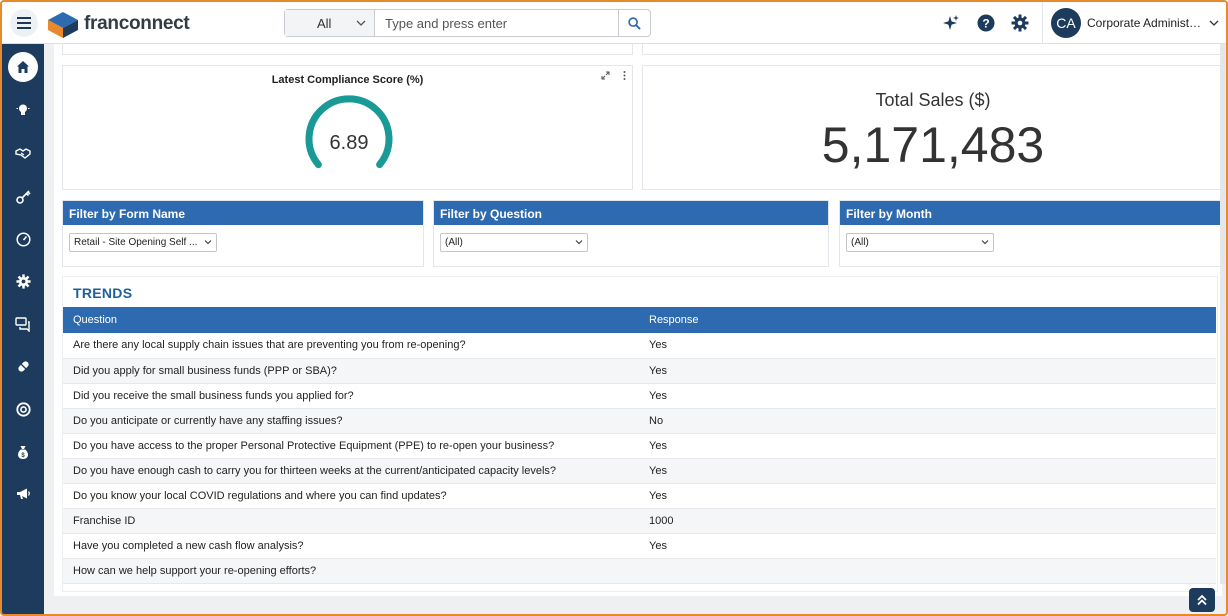 This screenshot has height=616, width=1228. What do you see at coordinates (1223, 314) in the screenshot?
I see `vertical-scrollbar` at bounding box center [1223, 314].